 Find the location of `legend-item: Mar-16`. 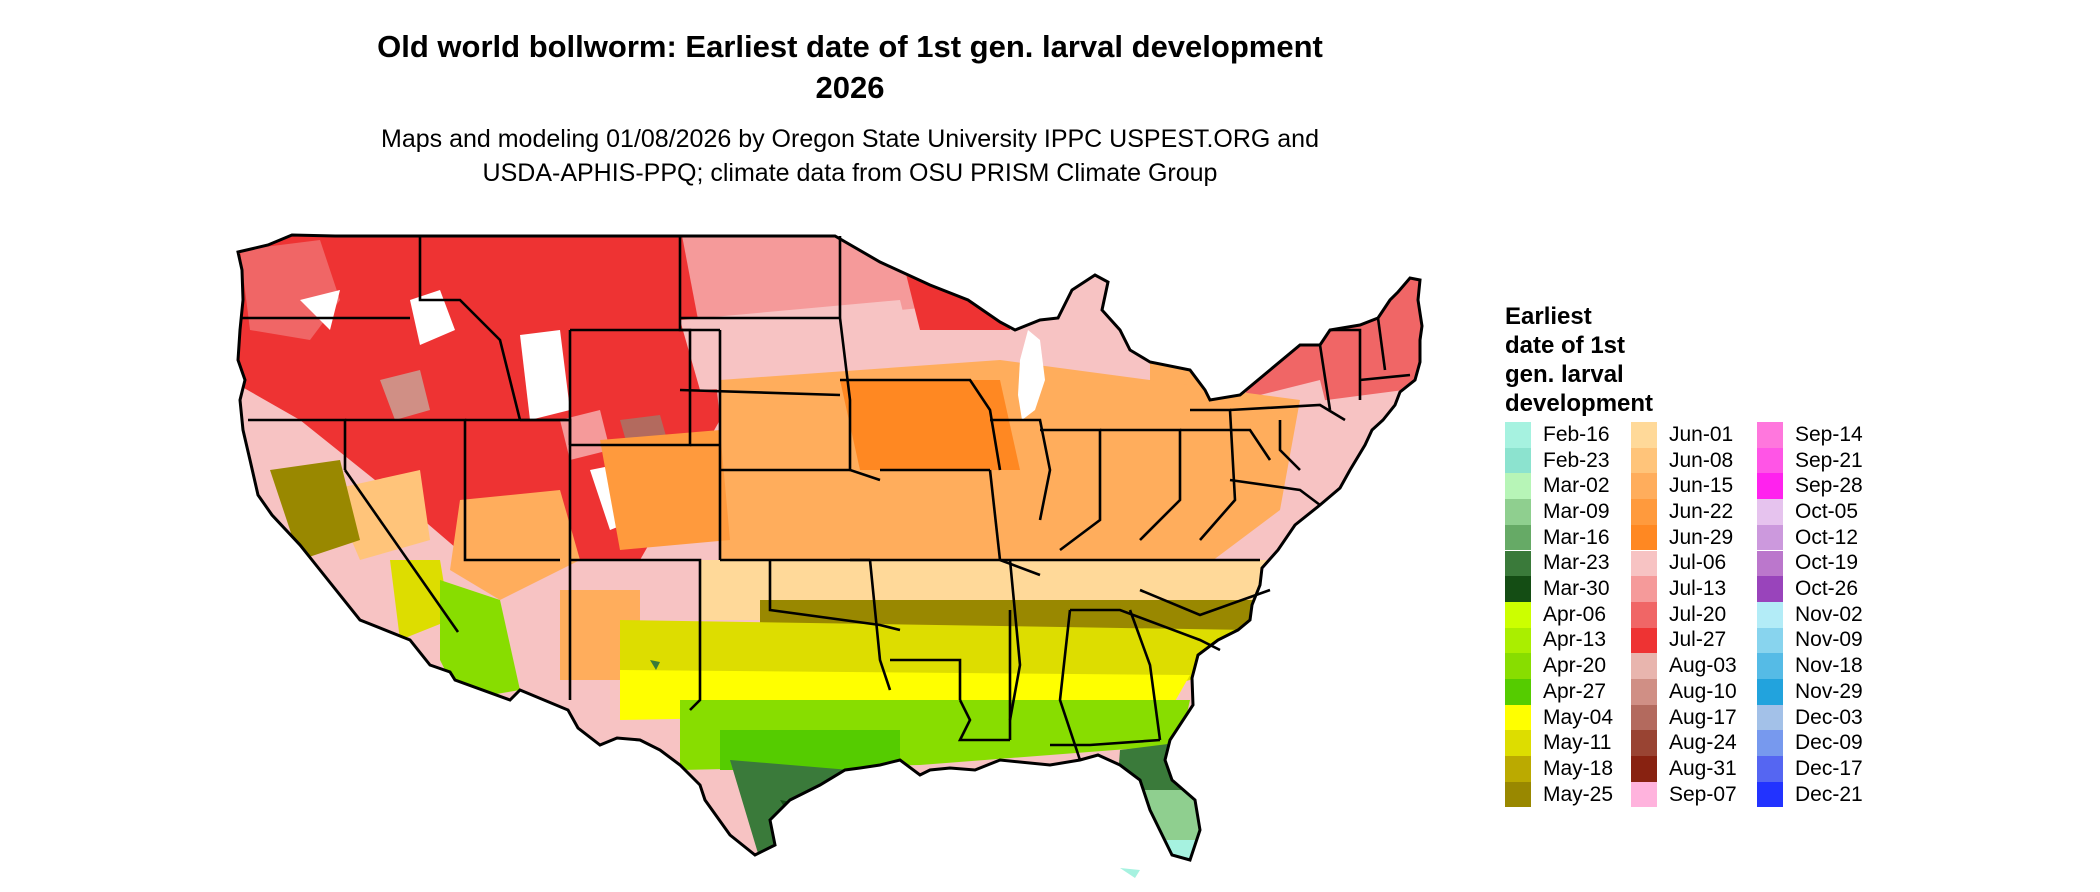

legend-item: Mar-16 is located at coordinates (1557, 537).